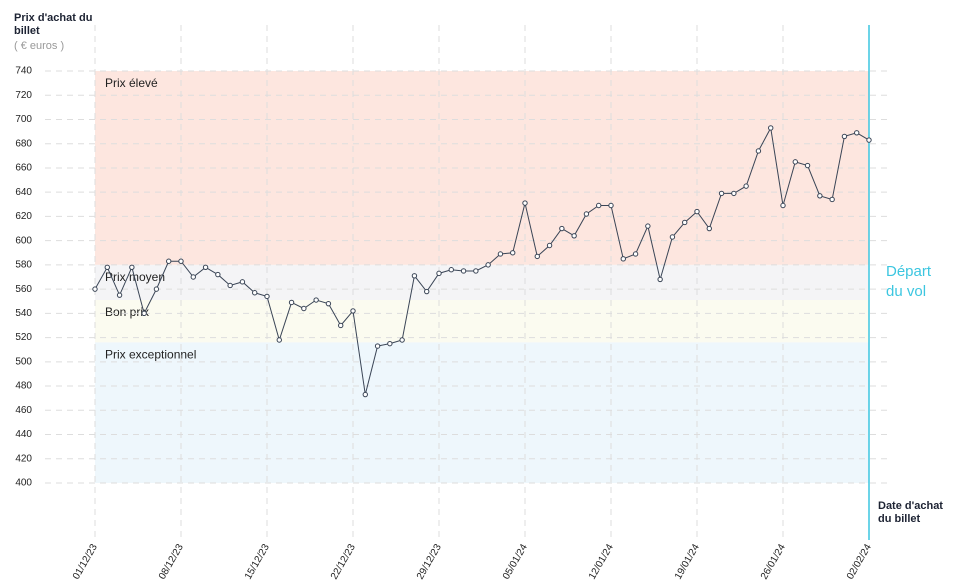 The image size is (958, 585). I want to click on band-label: Prix moyen, so click(135, 277).